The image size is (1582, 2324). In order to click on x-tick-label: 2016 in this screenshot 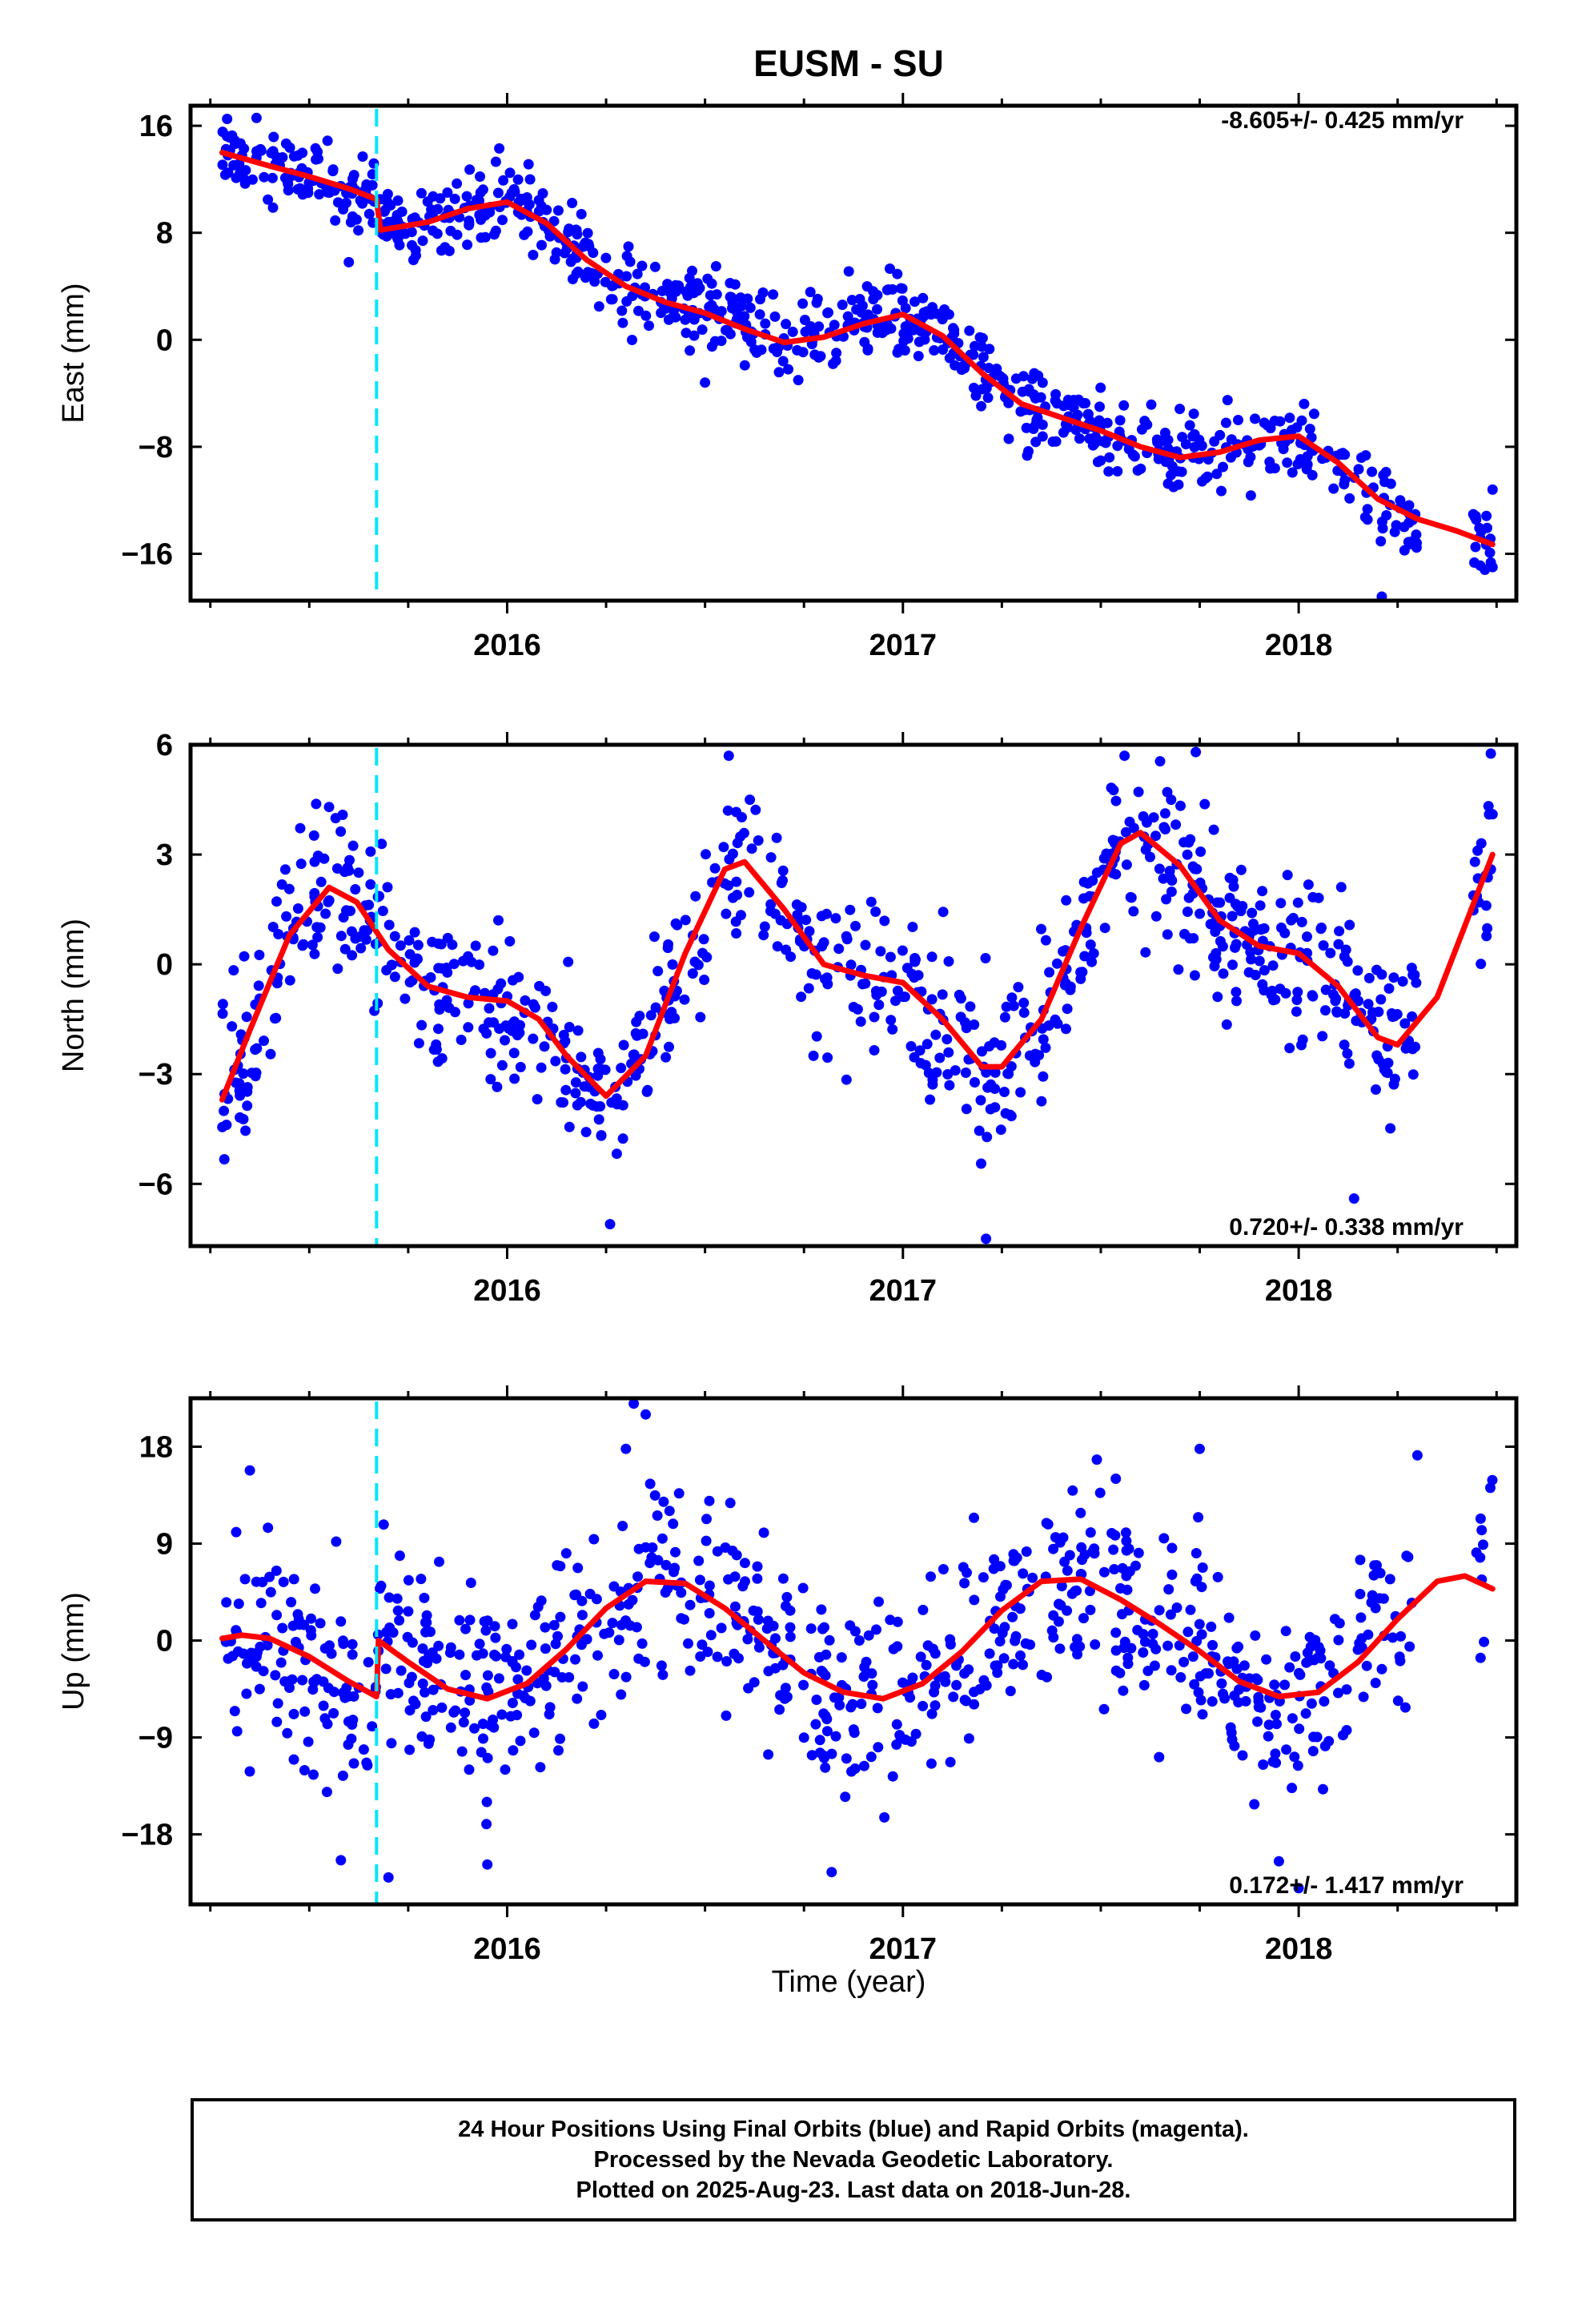, I will do `click(507, 1949)`.